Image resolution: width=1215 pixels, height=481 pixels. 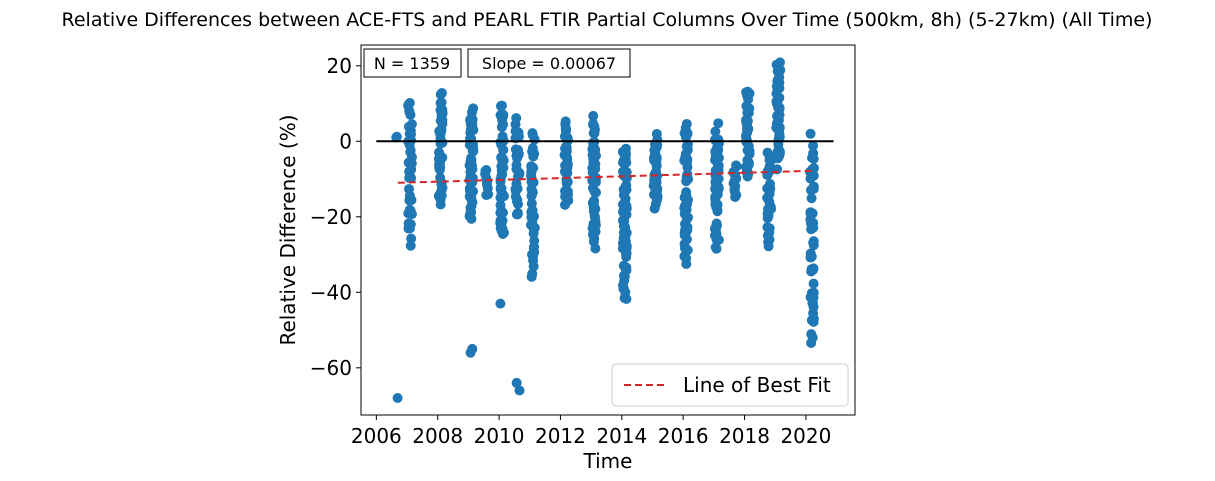 I want to click on x-tick-label: 2006, so click(x=376, y=436).